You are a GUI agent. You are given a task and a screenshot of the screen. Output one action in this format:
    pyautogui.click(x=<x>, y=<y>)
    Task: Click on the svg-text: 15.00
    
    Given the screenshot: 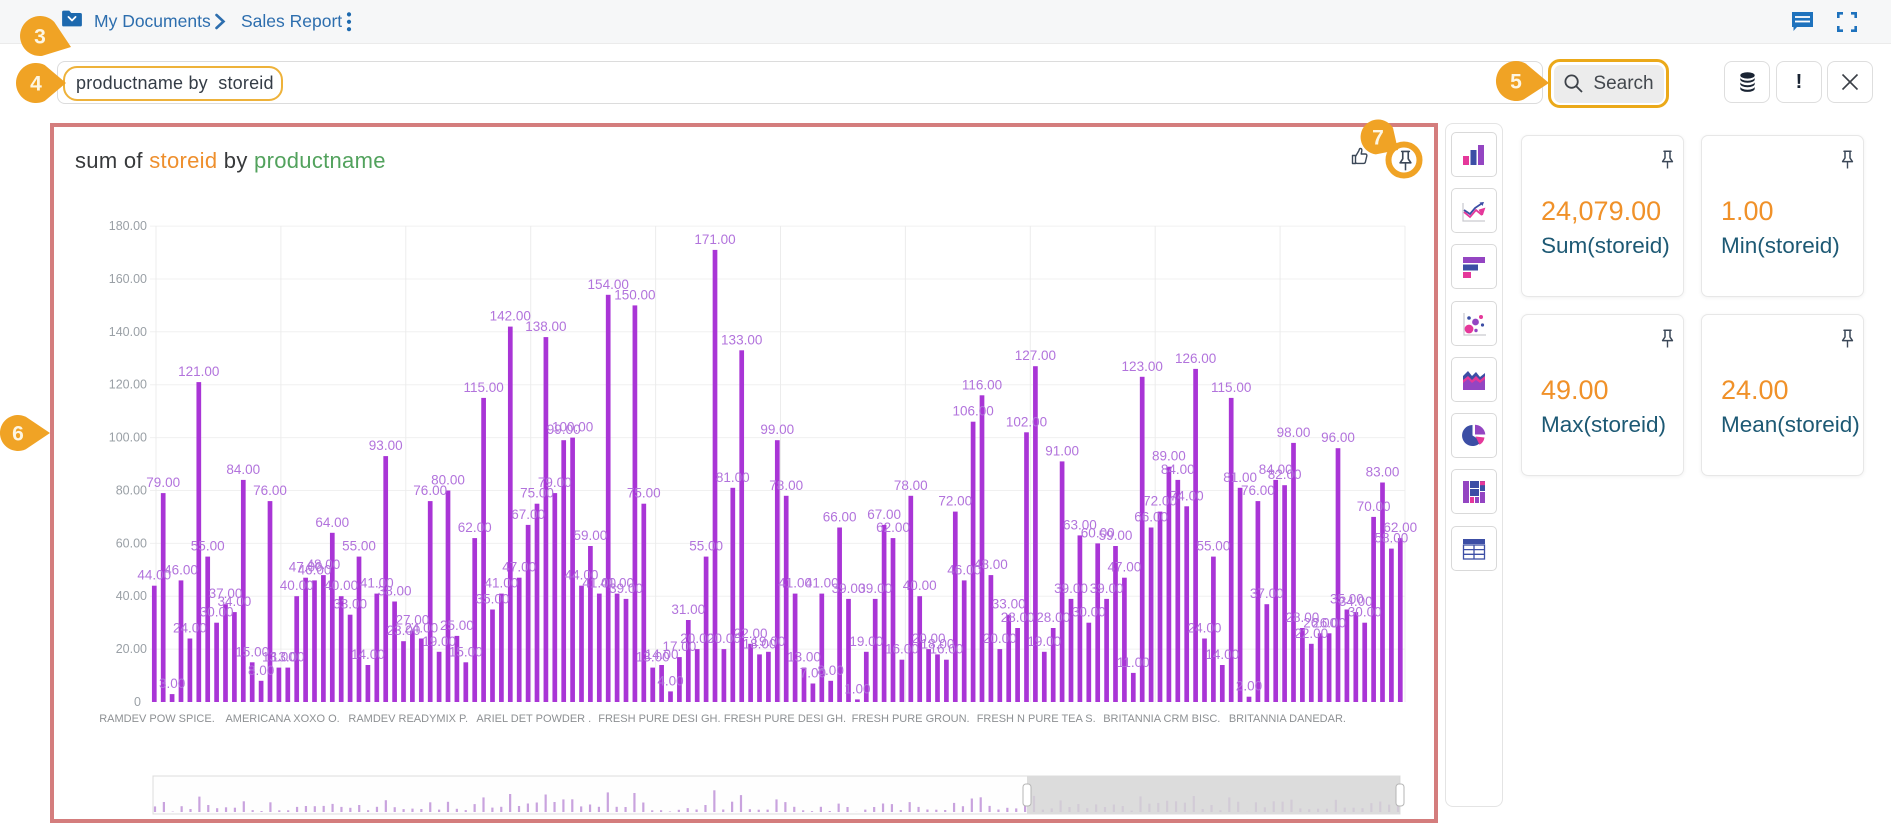 What is the action you would take?
    pyautogui.click(x=252, y=651)
    